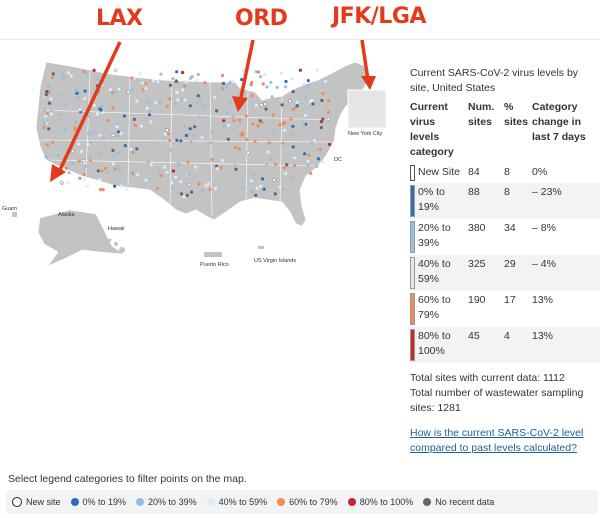 Image resolution: width=600 pixels, height=518 pixels. I want to click on legend-item: 0% to 19%, so click(98, 502).